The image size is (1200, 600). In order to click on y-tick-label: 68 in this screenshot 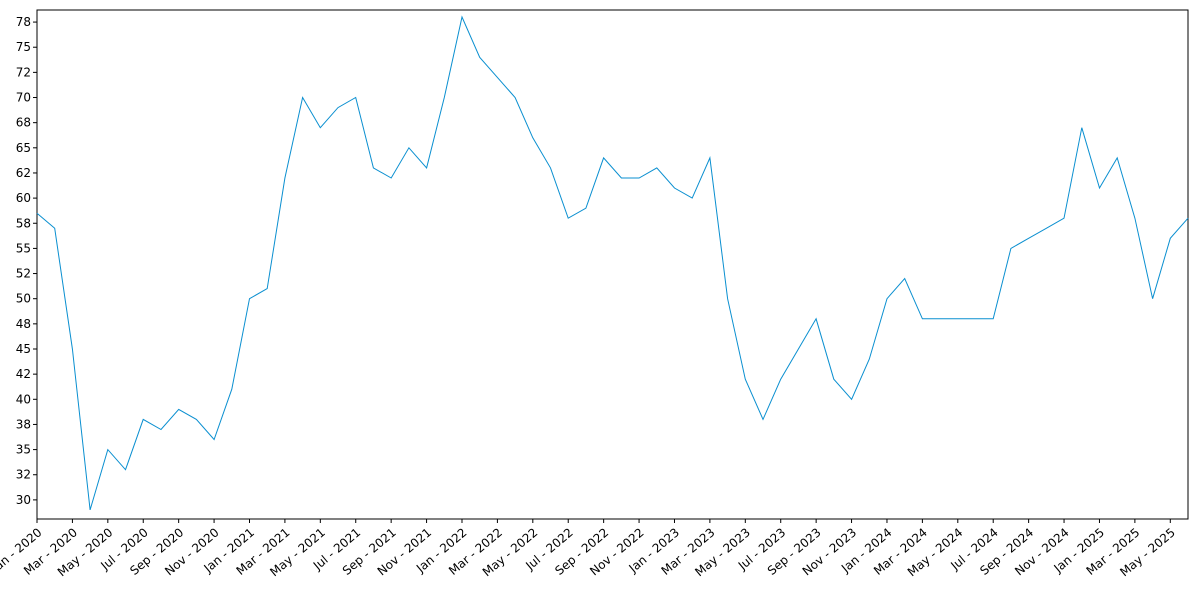, I will do `click(23, 123)`.